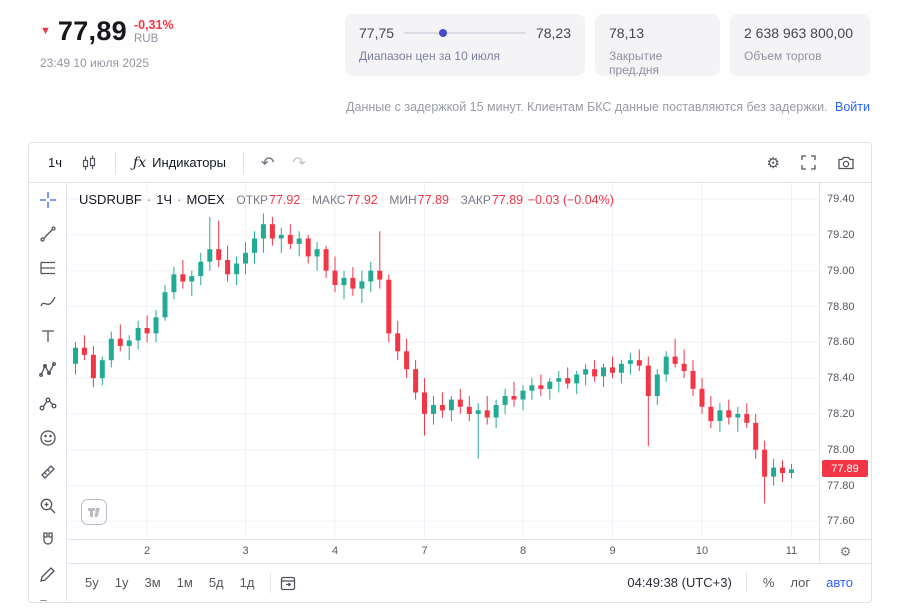  I want to click on range-high-value: 78,23, so click(553, 33).